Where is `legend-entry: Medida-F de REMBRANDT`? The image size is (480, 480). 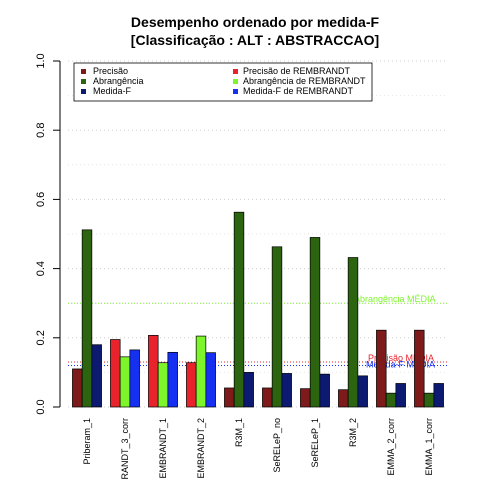 legend-entry: Medida-F de REMBRANDT is located at coordinates (298, 91).